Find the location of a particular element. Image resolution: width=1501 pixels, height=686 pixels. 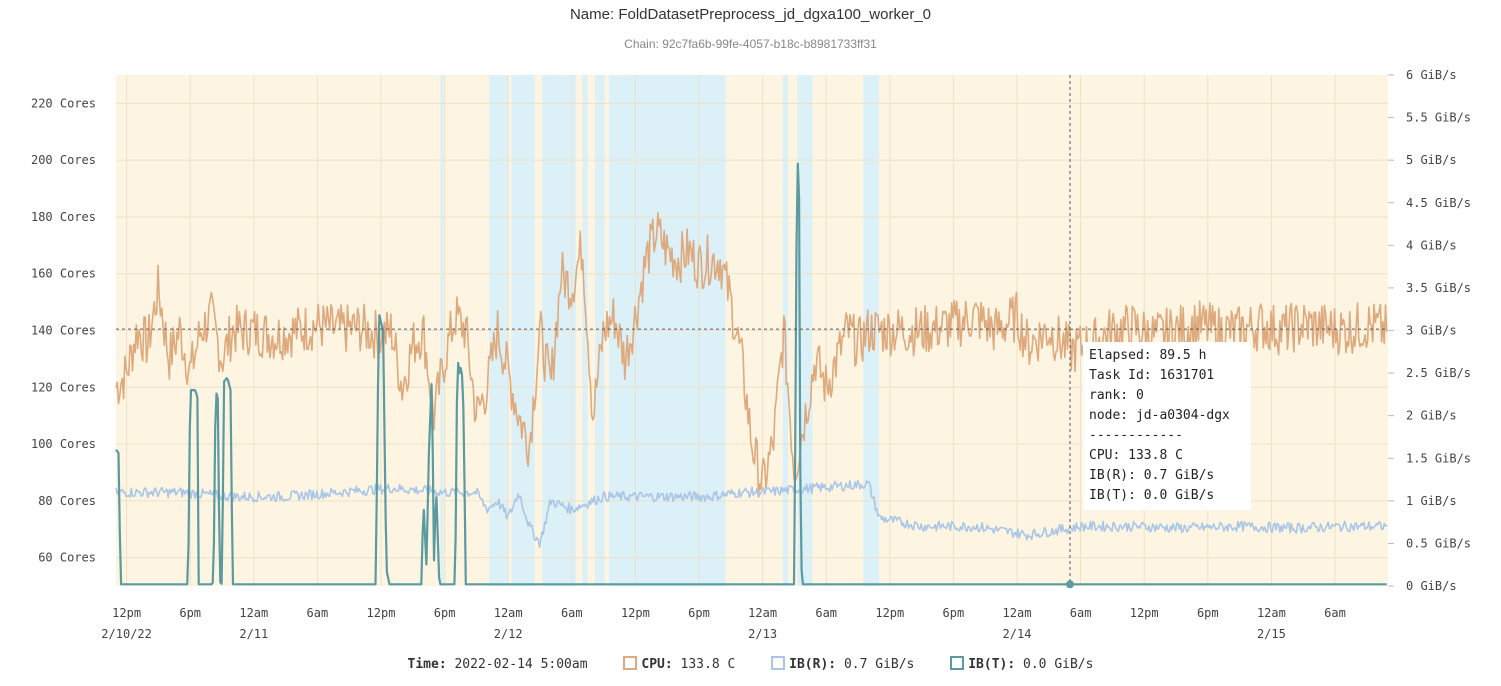

y-left-tick-label: 80 Cores is located at coordinates (67, 501).